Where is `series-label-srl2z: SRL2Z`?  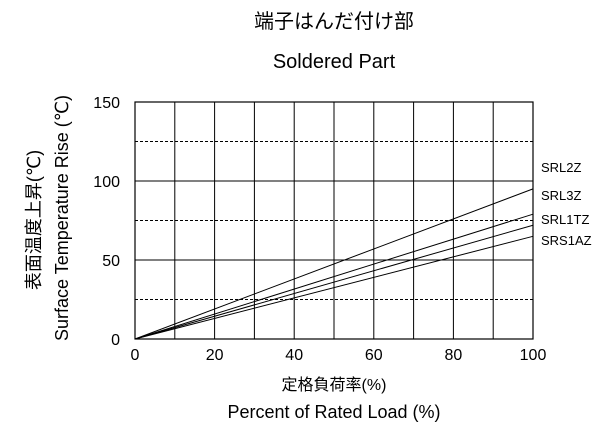 series-label-srl2z: SRL2Z is located at coordinates (561, 167).